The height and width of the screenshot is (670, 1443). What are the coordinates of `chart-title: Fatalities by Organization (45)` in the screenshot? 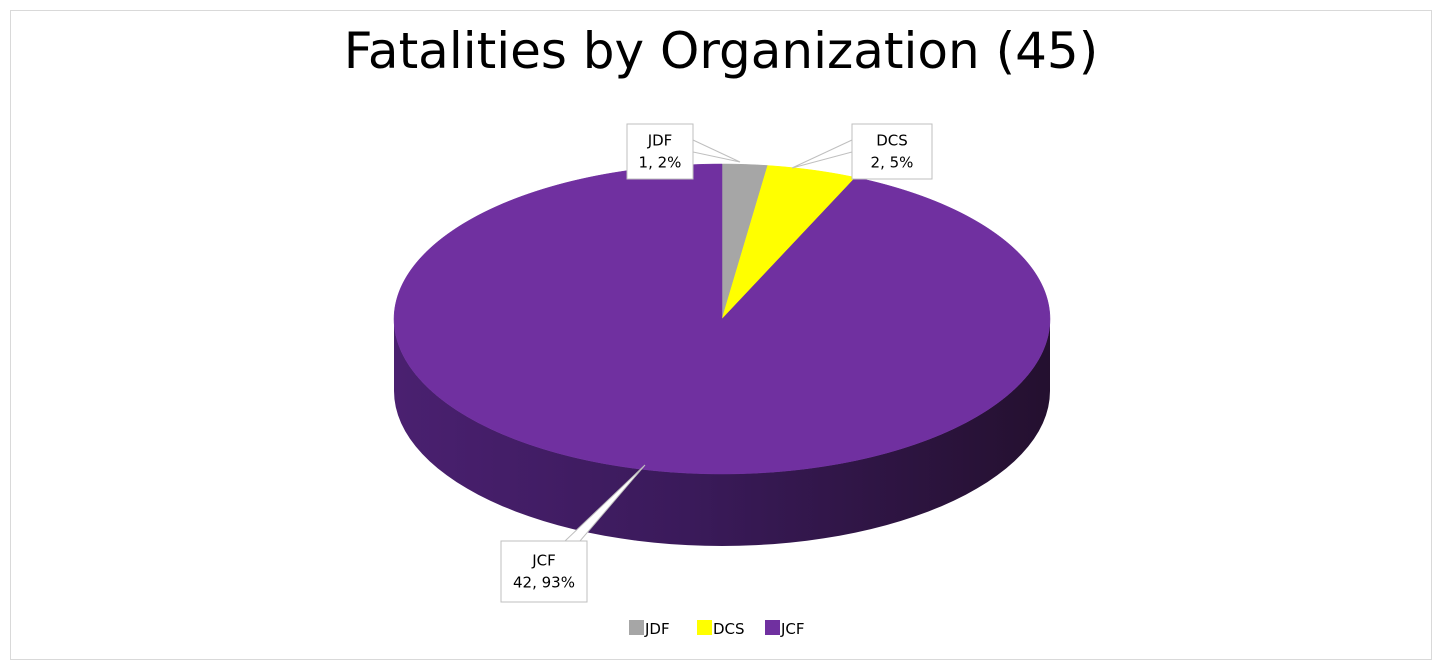 It's located at (721, 51).